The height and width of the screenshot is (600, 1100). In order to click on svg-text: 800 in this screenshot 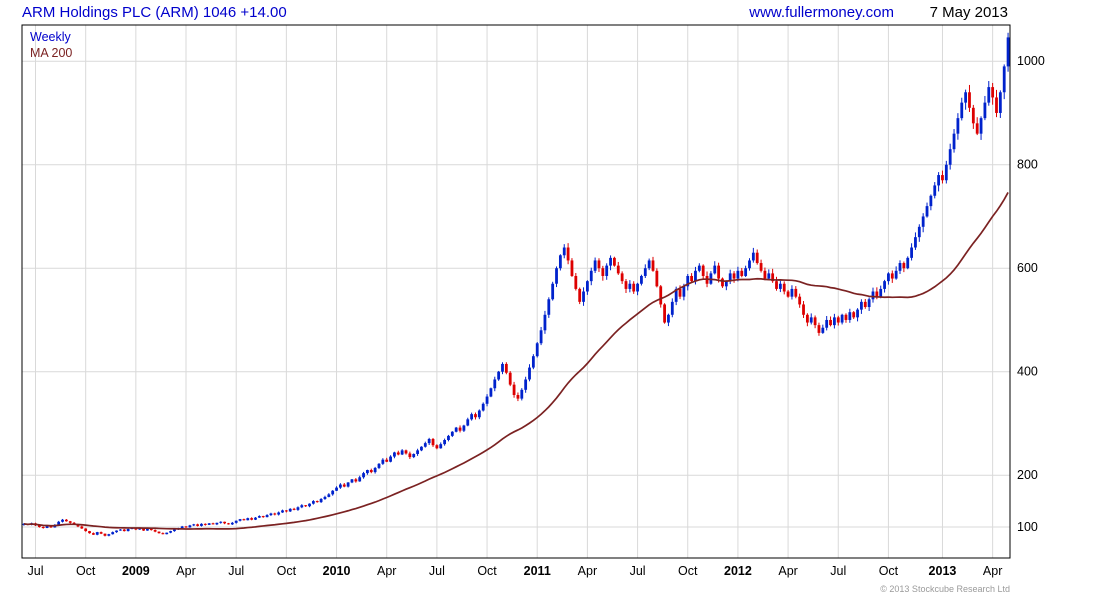, I will do `click(1027, 165)`.